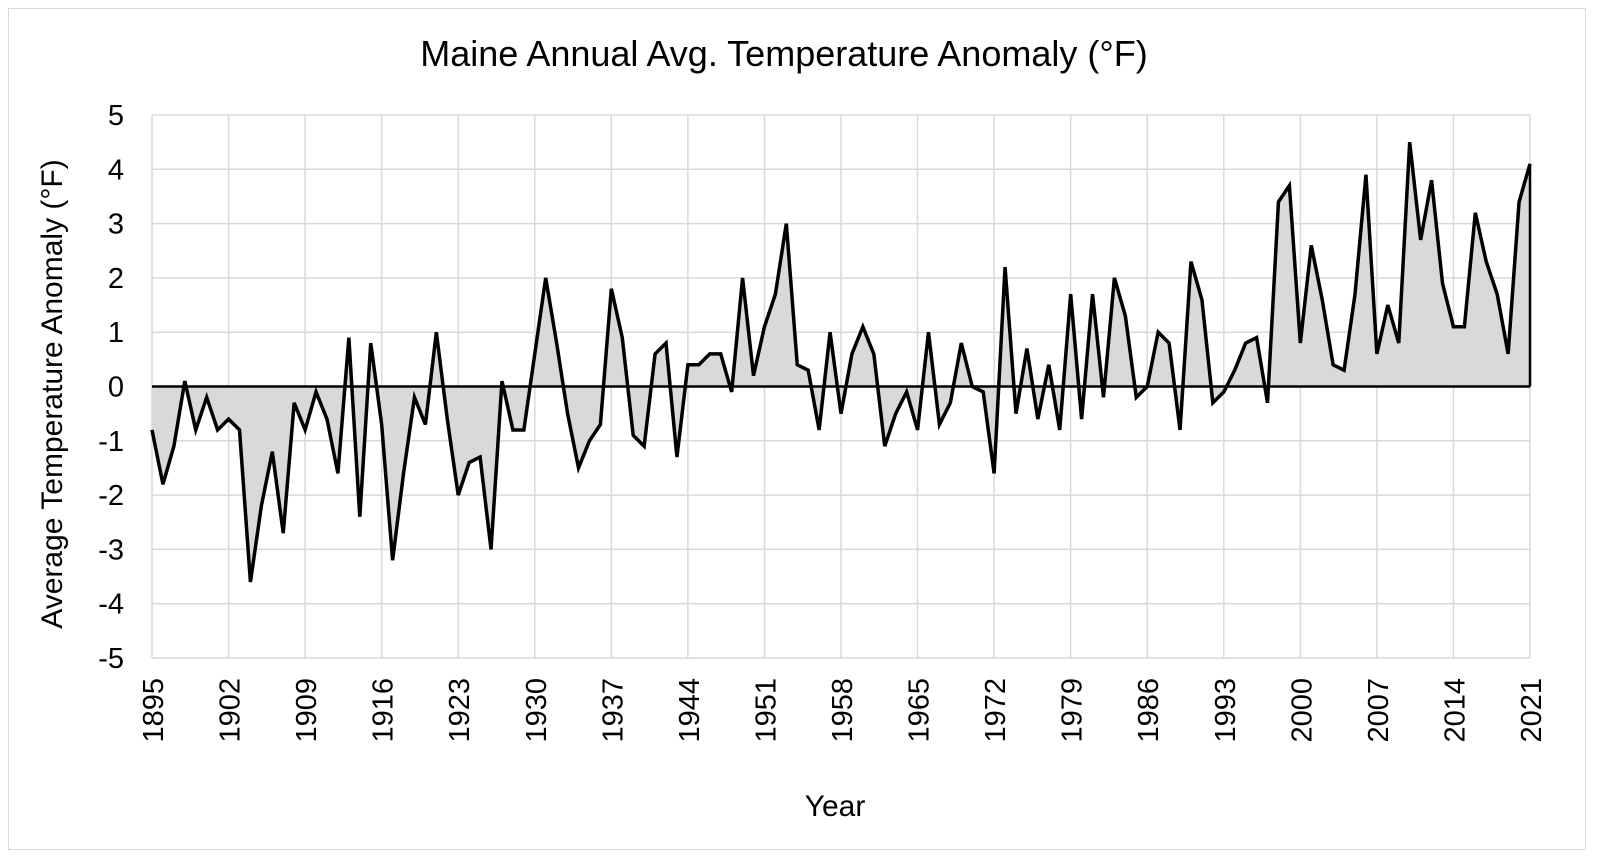 This screenshot has height=861, width=1597. Describe the element at coordinates (111, 659) in the screenshot. I see `y-tick-label: -5` at that location.